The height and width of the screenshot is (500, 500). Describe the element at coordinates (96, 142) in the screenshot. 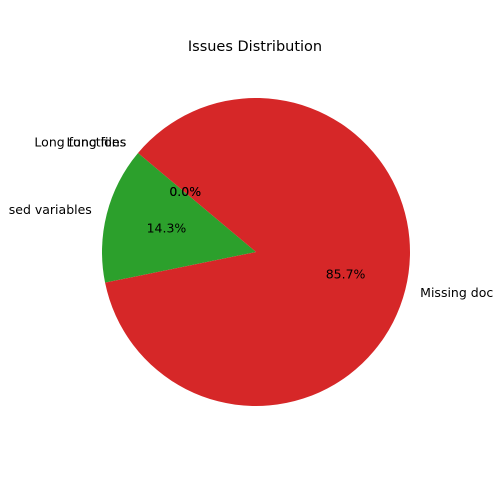

I see `slice-label-long-files: Long files` at that location.